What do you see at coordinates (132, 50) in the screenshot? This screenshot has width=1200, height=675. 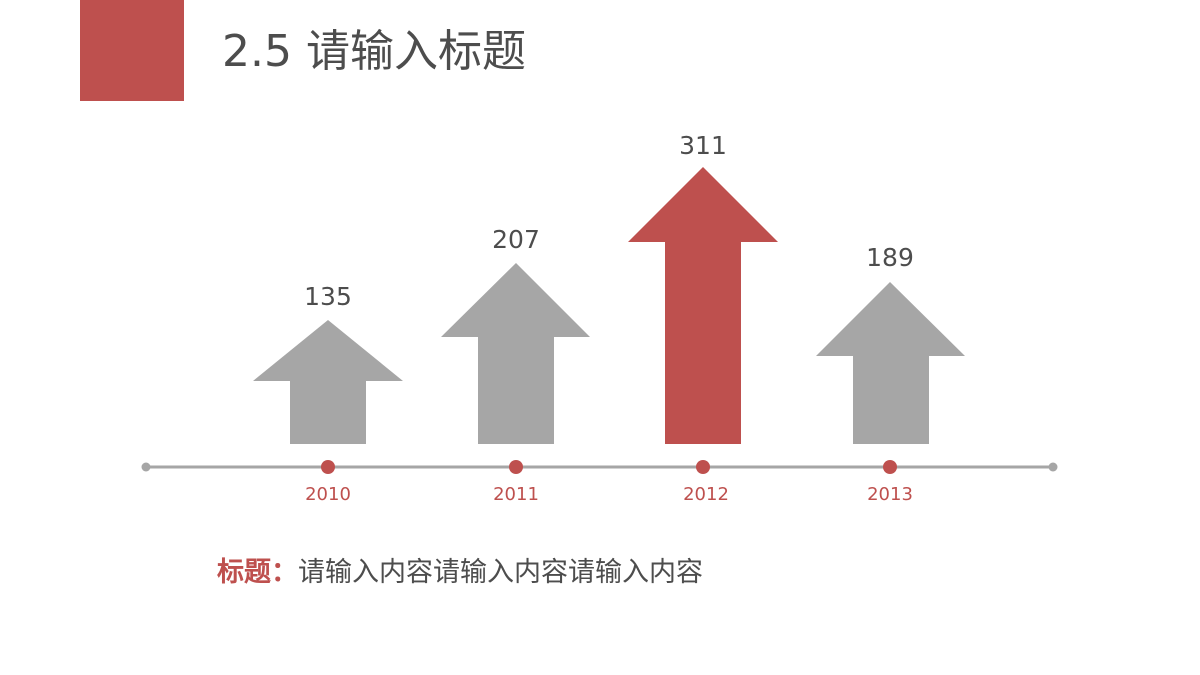 I see `title-accent-block` at bounding box center [132, 50].